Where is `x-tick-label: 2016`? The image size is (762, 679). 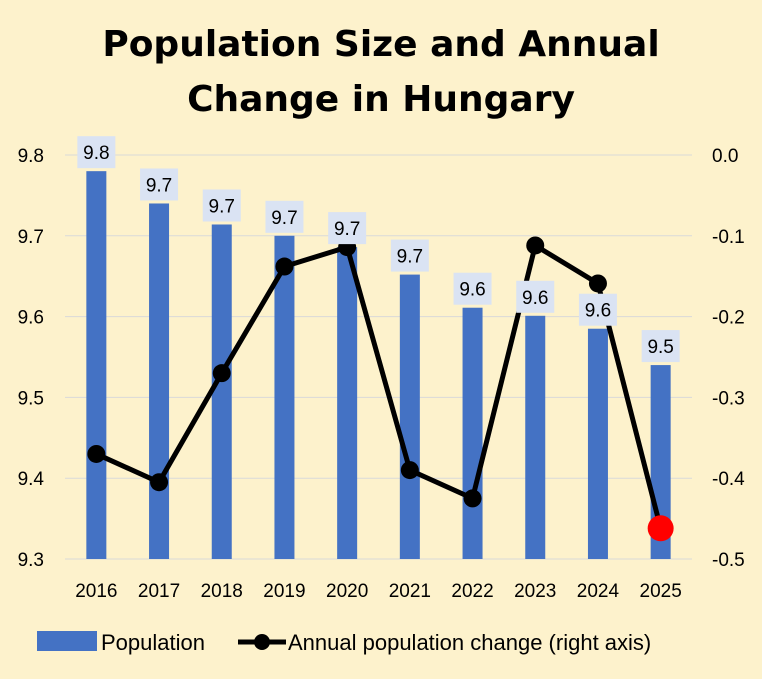 x-tick-label: 2016 is located at coordinates (96, 591).